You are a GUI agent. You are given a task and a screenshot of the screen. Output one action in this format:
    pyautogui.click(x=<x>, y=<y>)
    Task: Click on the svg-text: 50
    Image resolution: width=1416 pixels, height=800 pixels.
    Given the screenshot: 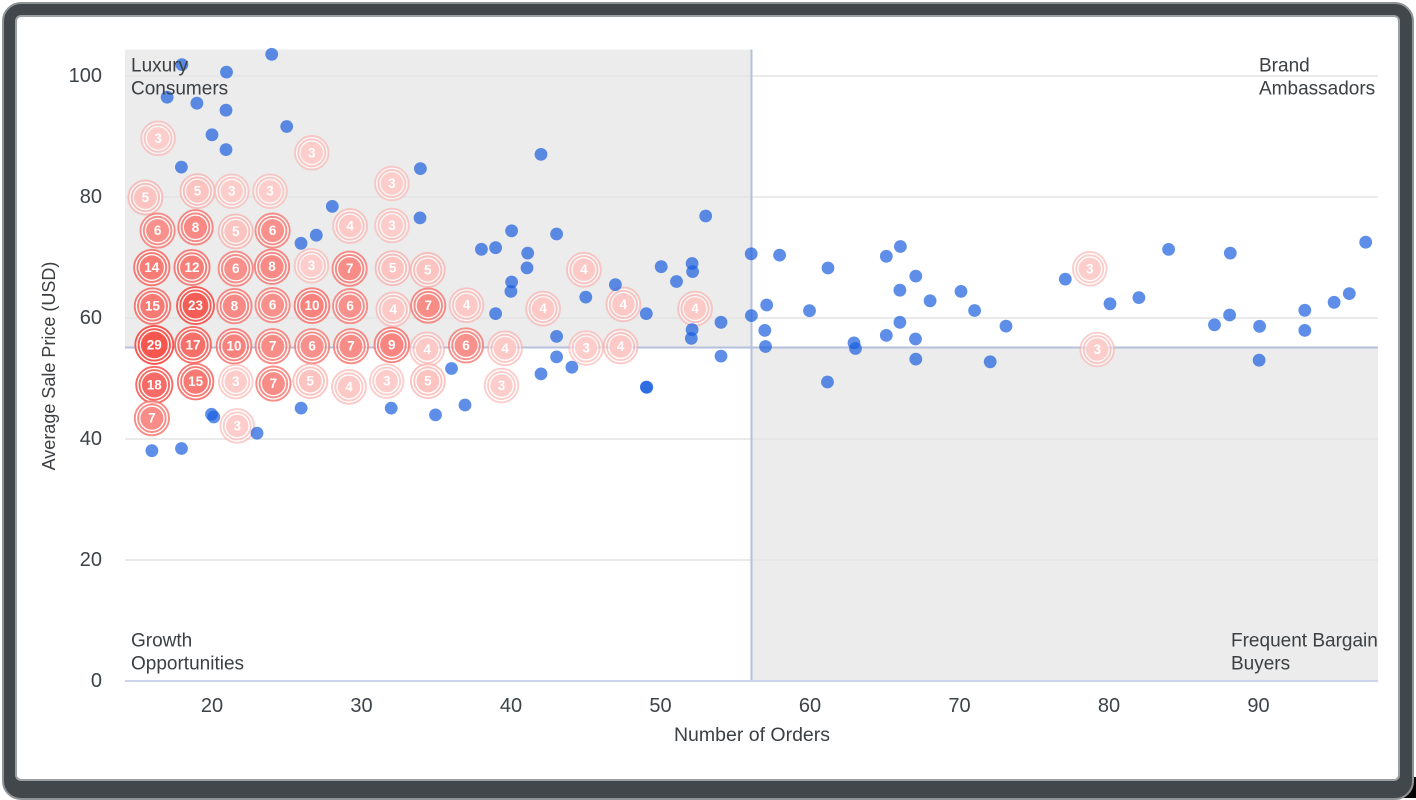 What is the action you would take?
    pyautogui.click(x=660, y=706)
    